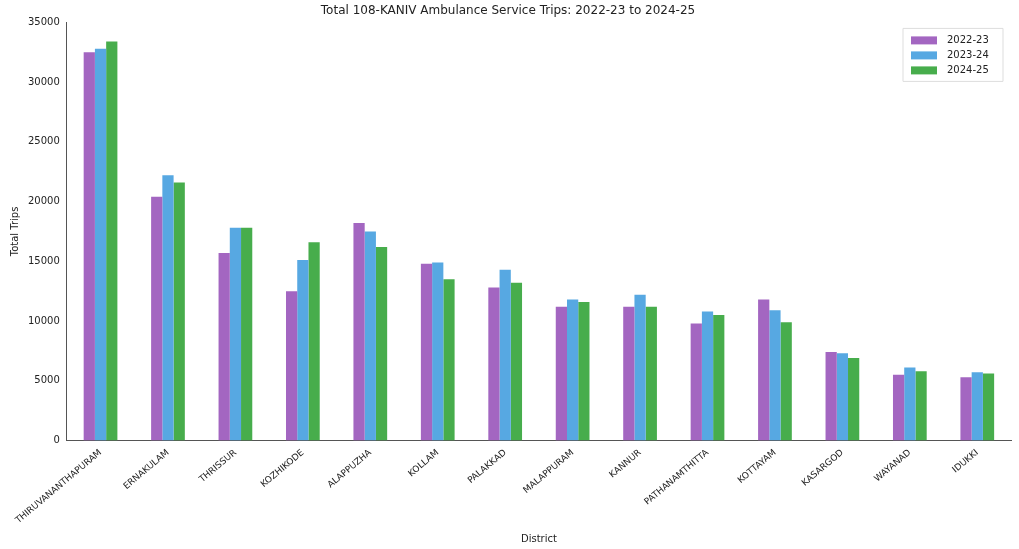 This screenshot has width=1019, height=549. Describe the element at coordinates (507, 10) in the screenshot. I see `chart-title: Total 108-KANIV Ambulance Service Trips: 2022-23 to 2024-25` at that location.